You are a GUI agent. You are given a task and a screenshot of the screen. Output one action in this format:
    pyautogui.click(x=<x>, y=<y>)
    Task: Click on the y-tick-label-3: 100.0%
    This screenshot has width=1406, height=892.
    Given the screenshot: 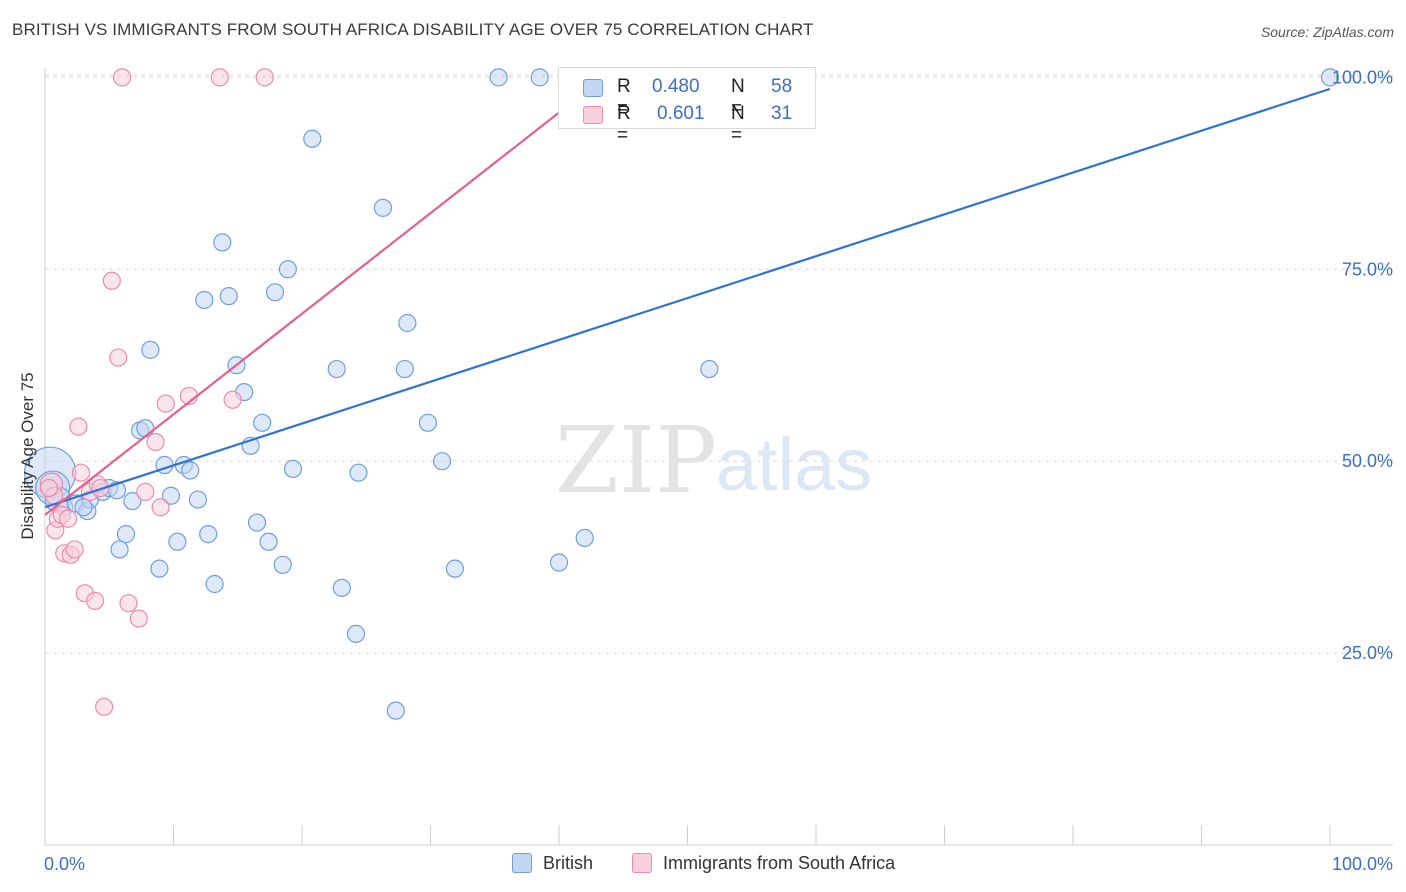 What is the action you would take?
    pyautogui.click(x=1362, y=77)
    